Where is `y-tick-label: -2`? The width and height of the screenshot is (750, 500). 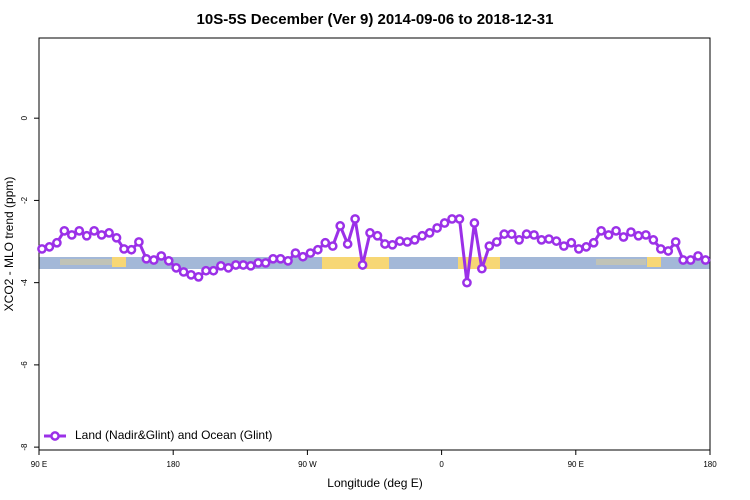
y-tick-label: -2 is located at coordinates (24, 200).